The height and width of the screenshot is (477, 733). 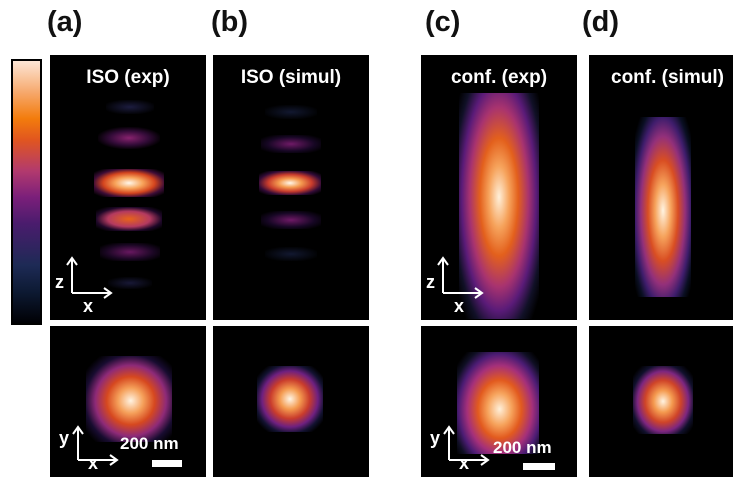 I want to click on panel-title-iso-simul: ISO (simul), so click(x=291, y=77).